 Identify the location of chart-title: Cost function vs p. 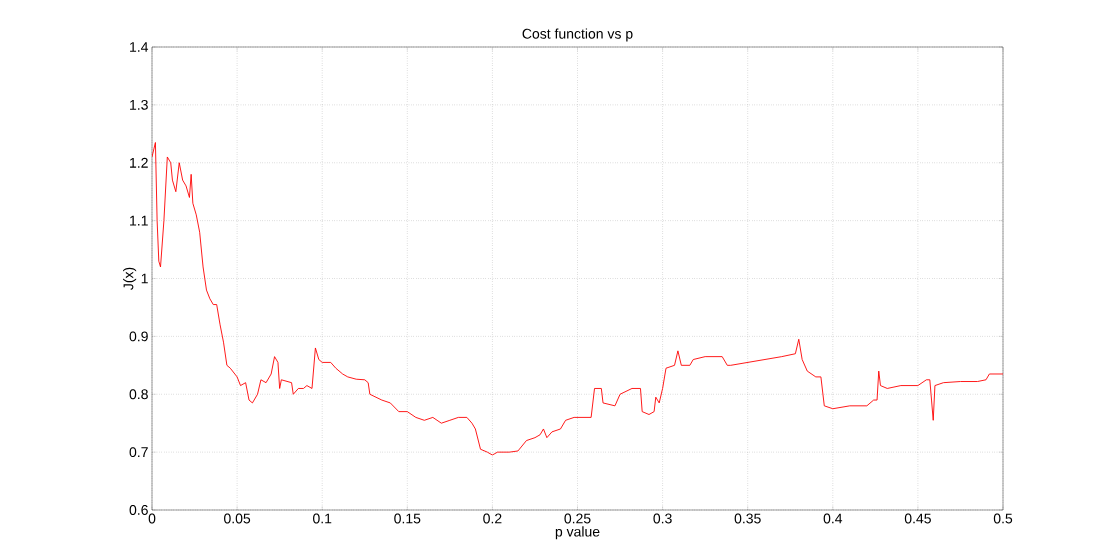
(577, 35).